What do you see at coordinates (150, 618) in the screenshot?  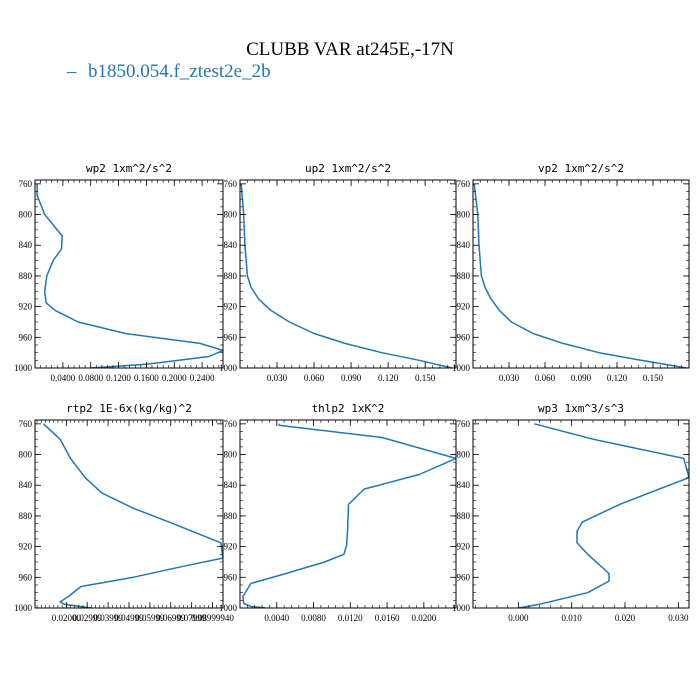 I see `x-tick-label: 0.05999` at bounding box center [150, 618].